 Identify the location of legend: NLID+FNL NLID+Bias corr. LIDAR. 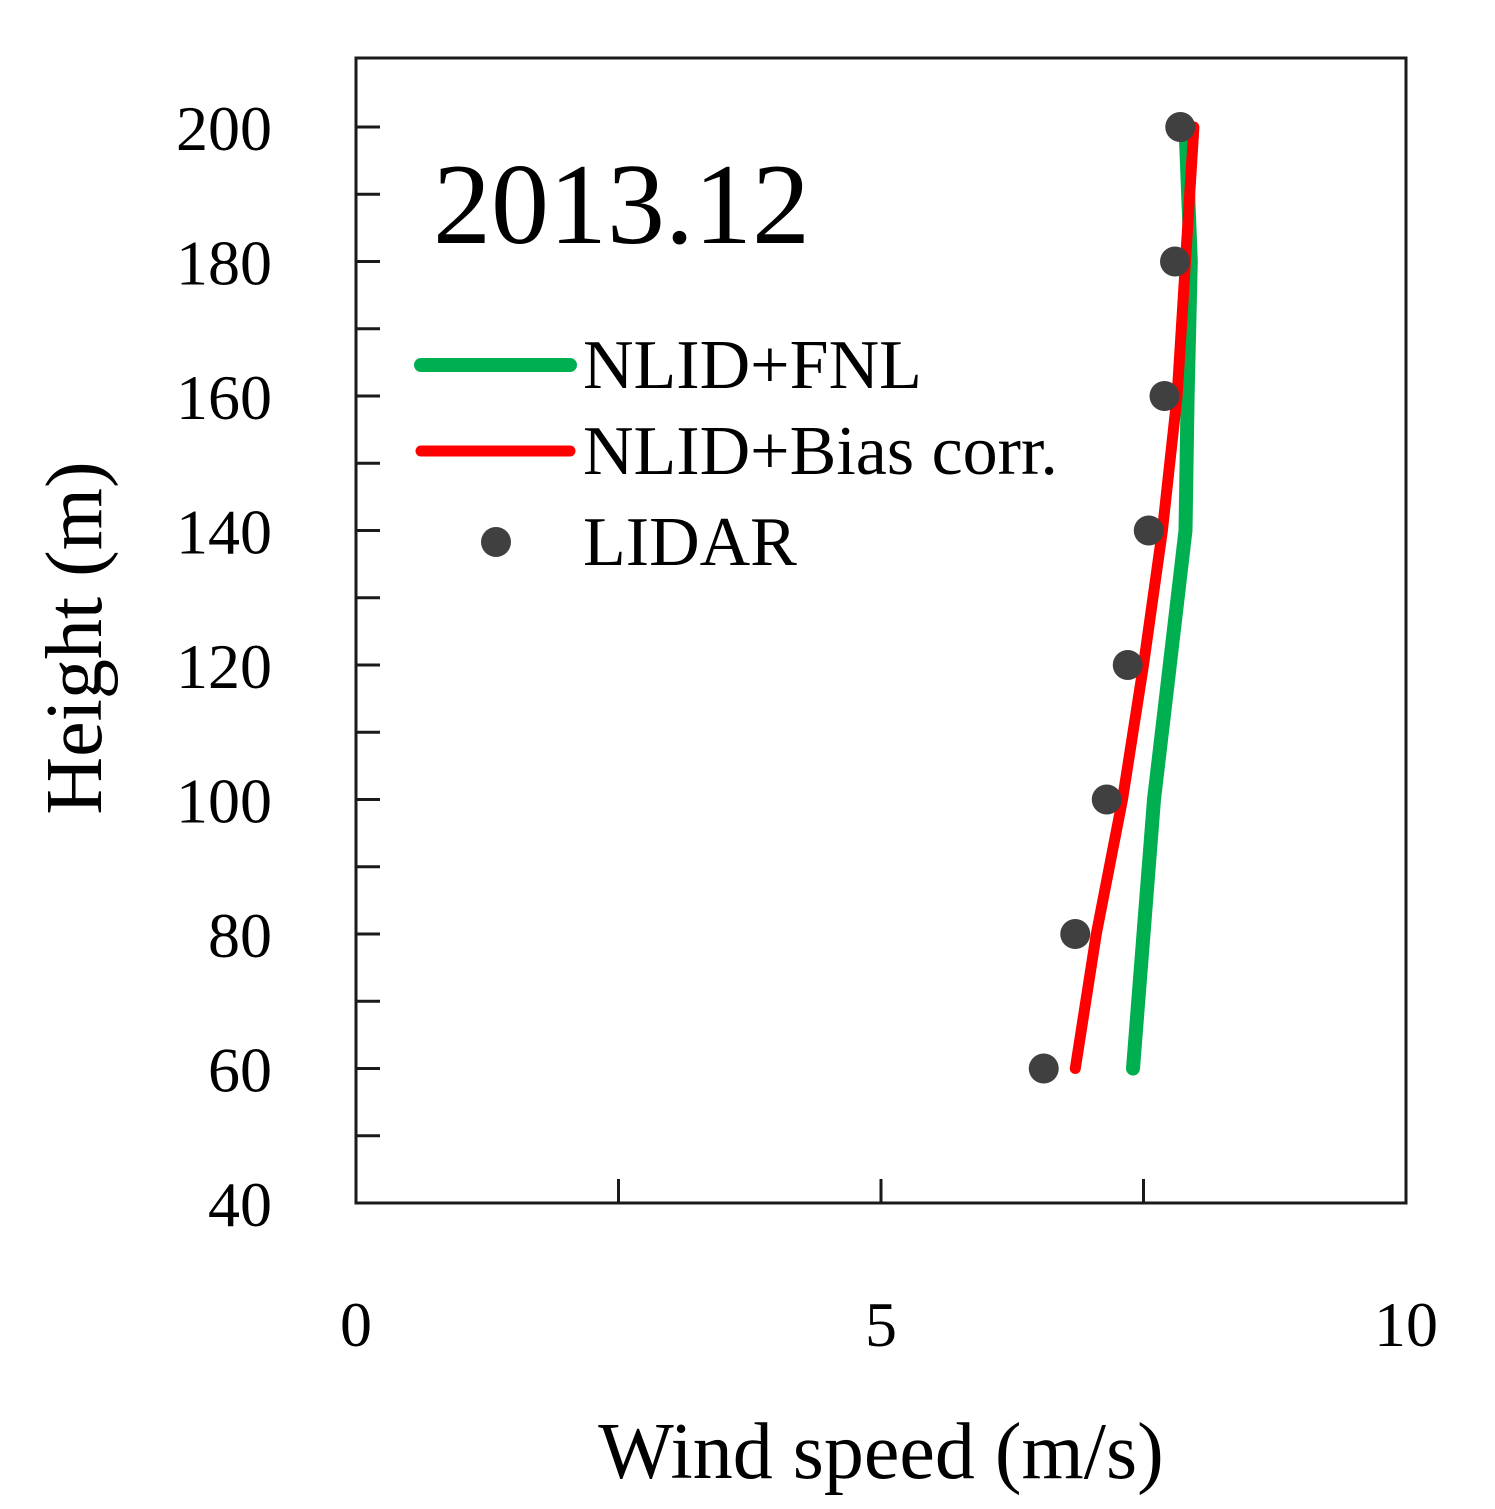
(736, 454).